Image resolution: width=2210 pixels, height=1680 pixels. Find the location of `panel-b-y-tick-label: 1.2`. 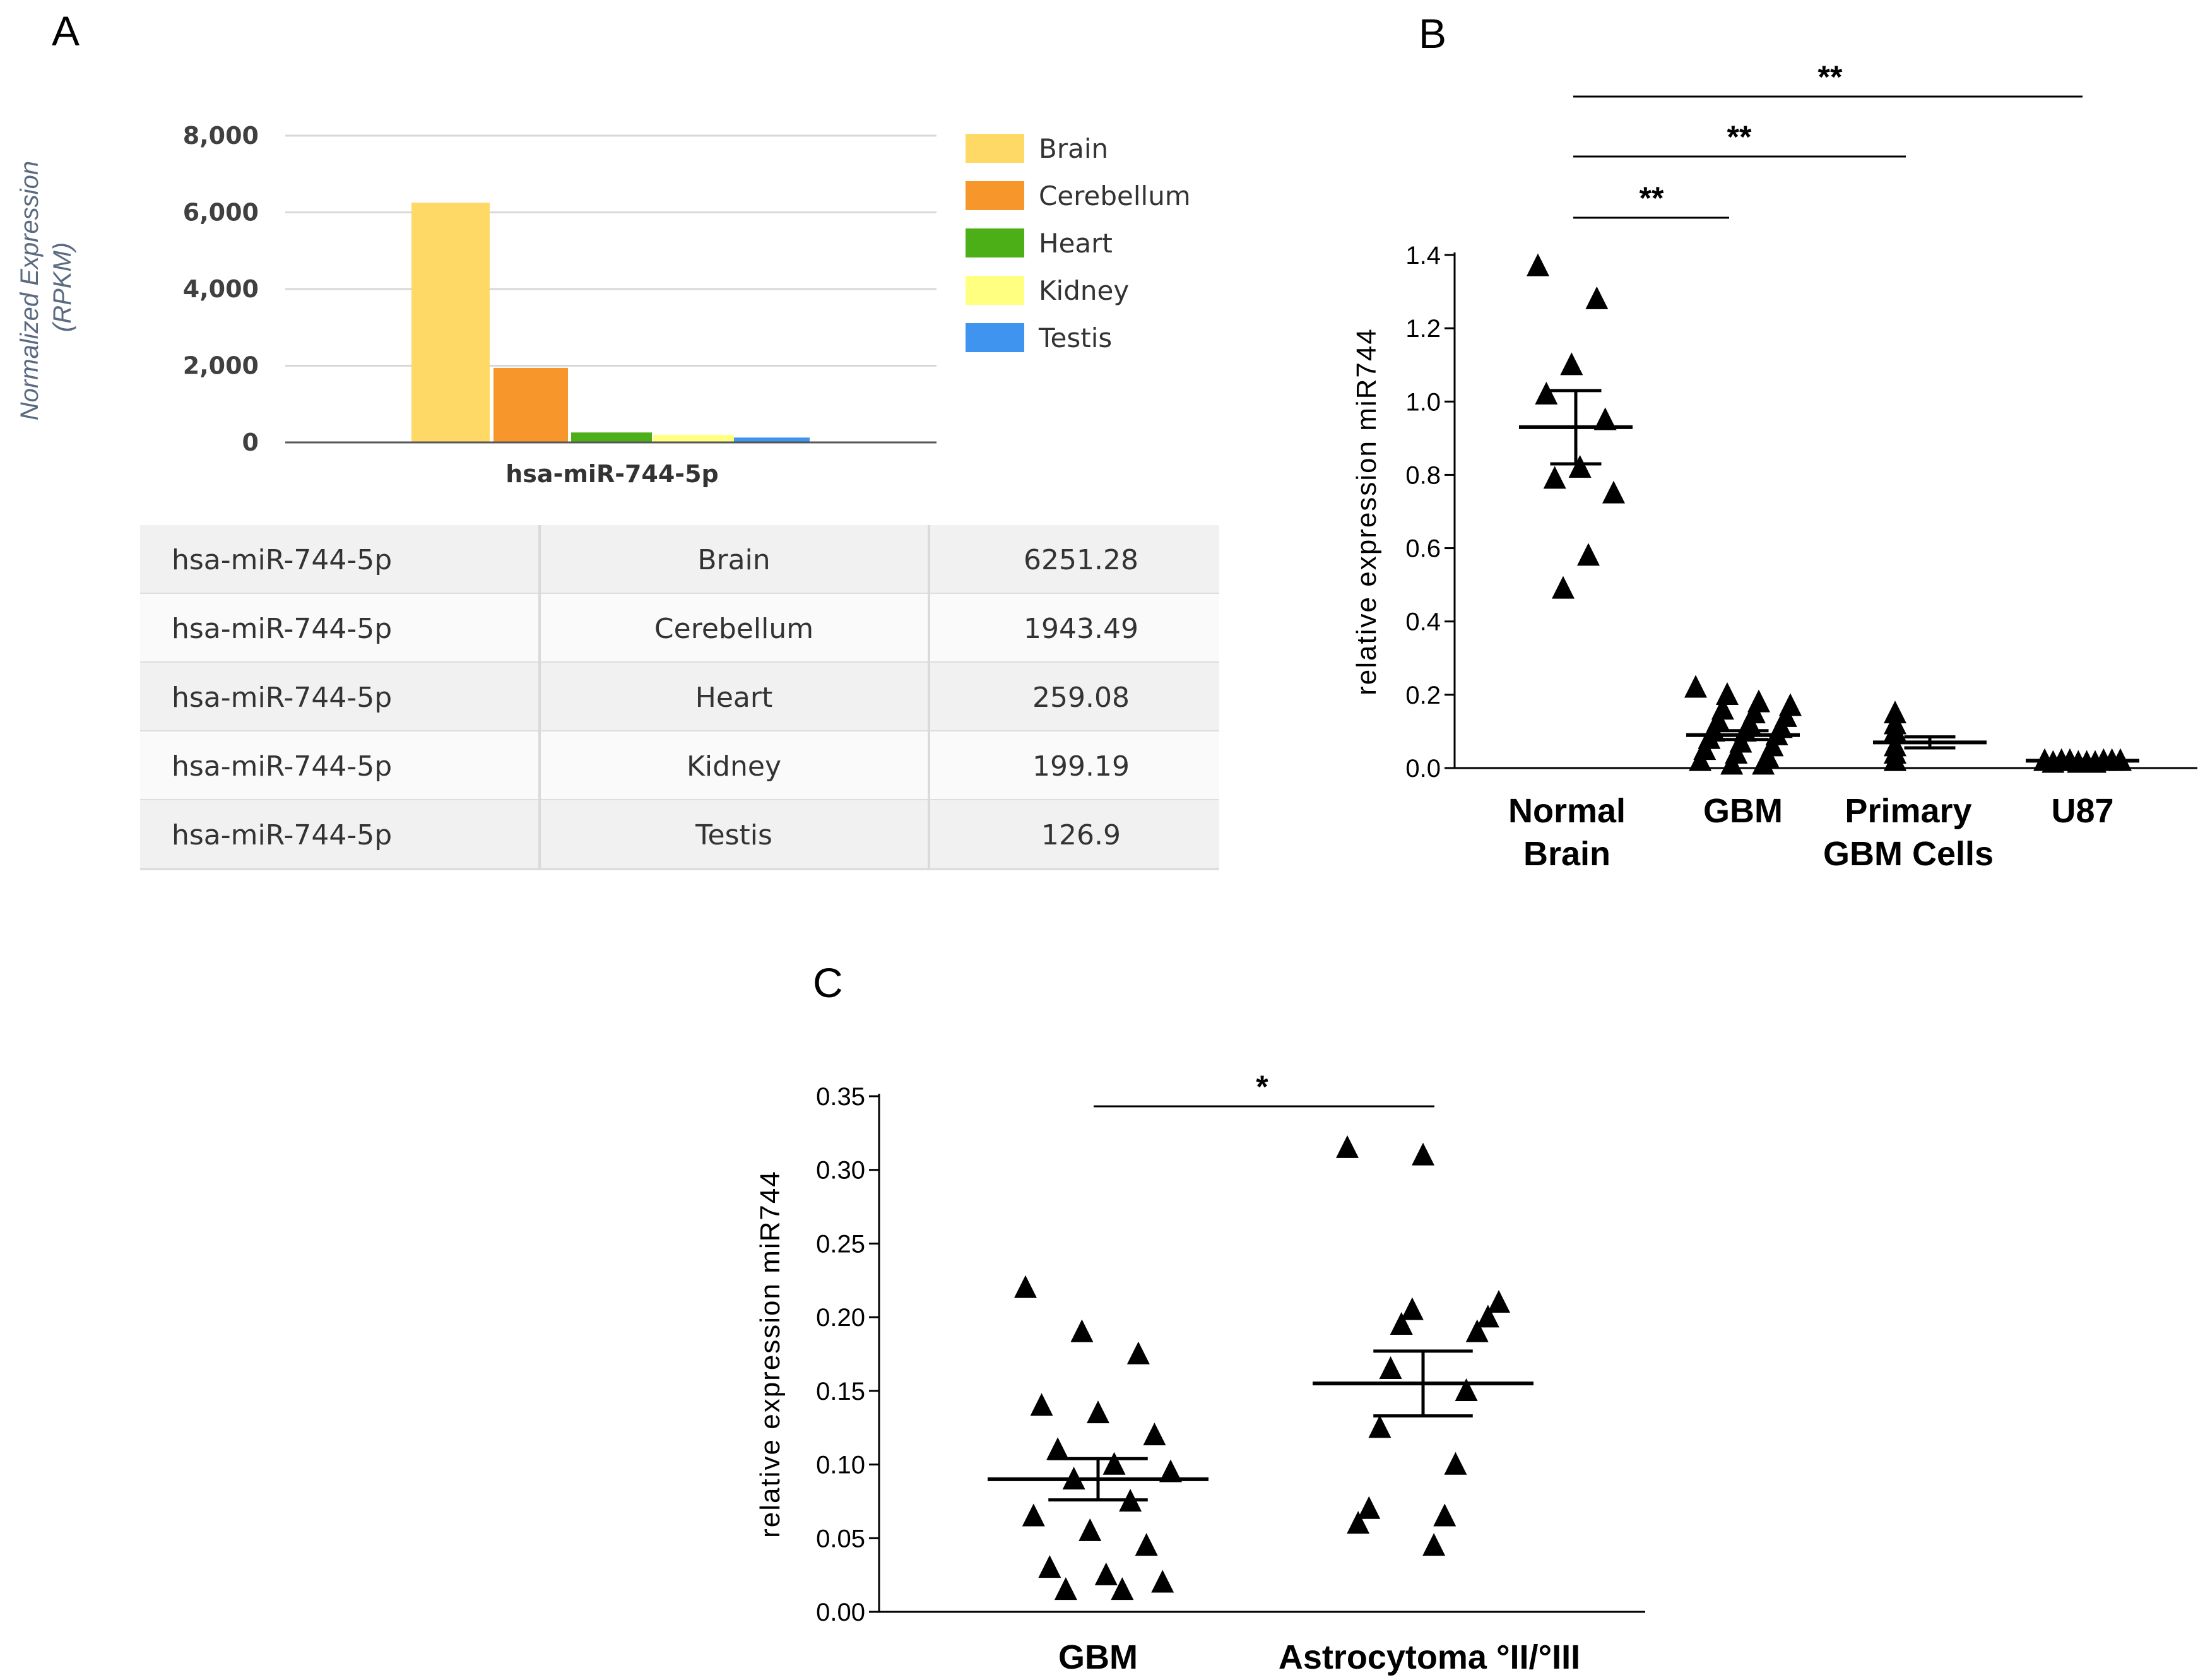

panel-b-y-tick-label: 1.2 is located at coordinates (1423, 329).